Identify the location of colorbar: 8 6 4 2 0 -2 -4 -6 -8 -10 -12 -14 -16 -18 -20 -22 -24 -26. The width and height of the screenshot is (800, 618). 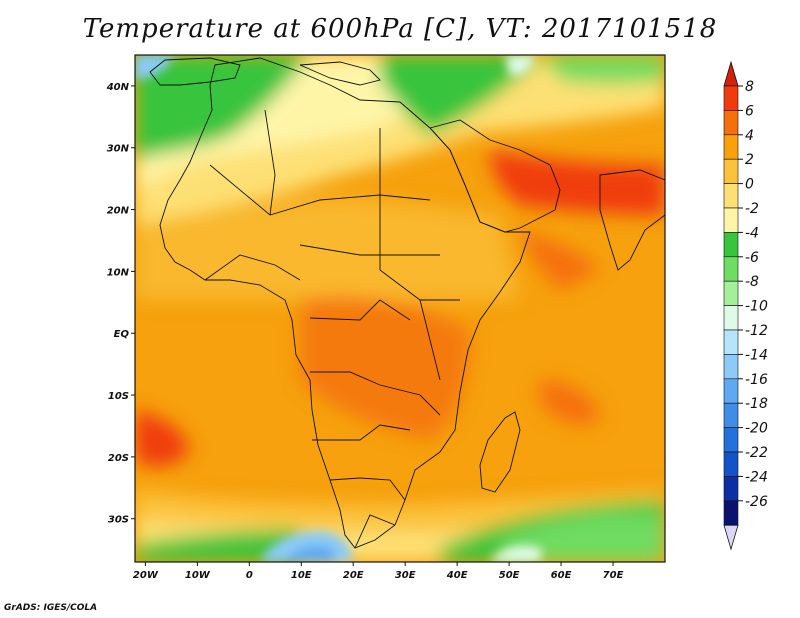
(745, 305).